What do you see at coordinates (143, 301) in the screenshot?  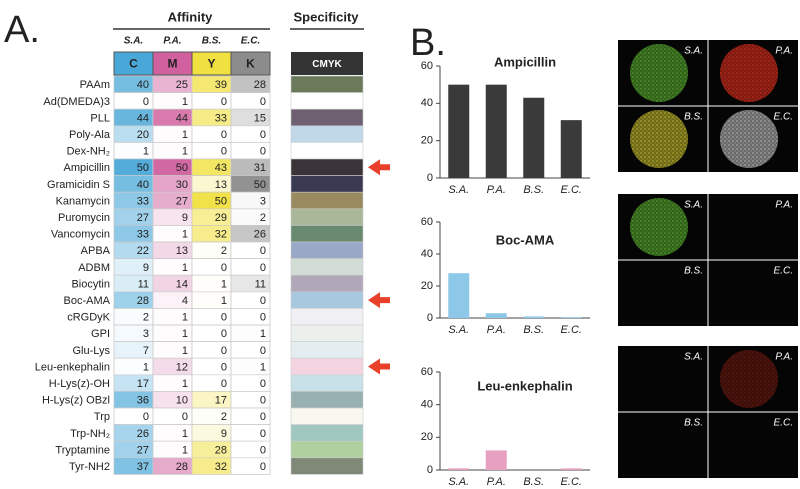 I see `cell-value: 28` at bounding box center [143, 301].